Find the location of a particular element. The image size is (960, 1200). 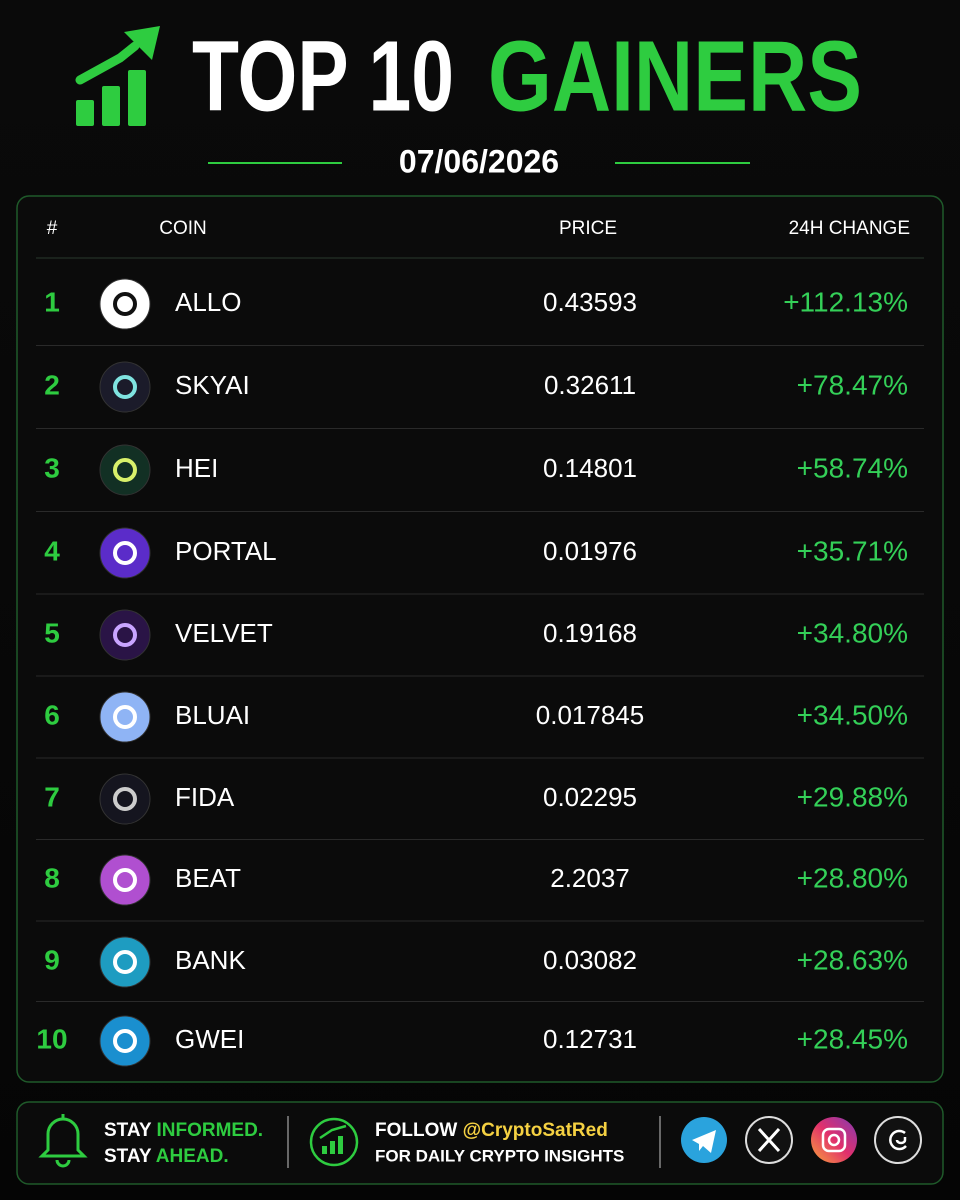

handle: @CryptoSatRed is located at coordinates (535, 1130).